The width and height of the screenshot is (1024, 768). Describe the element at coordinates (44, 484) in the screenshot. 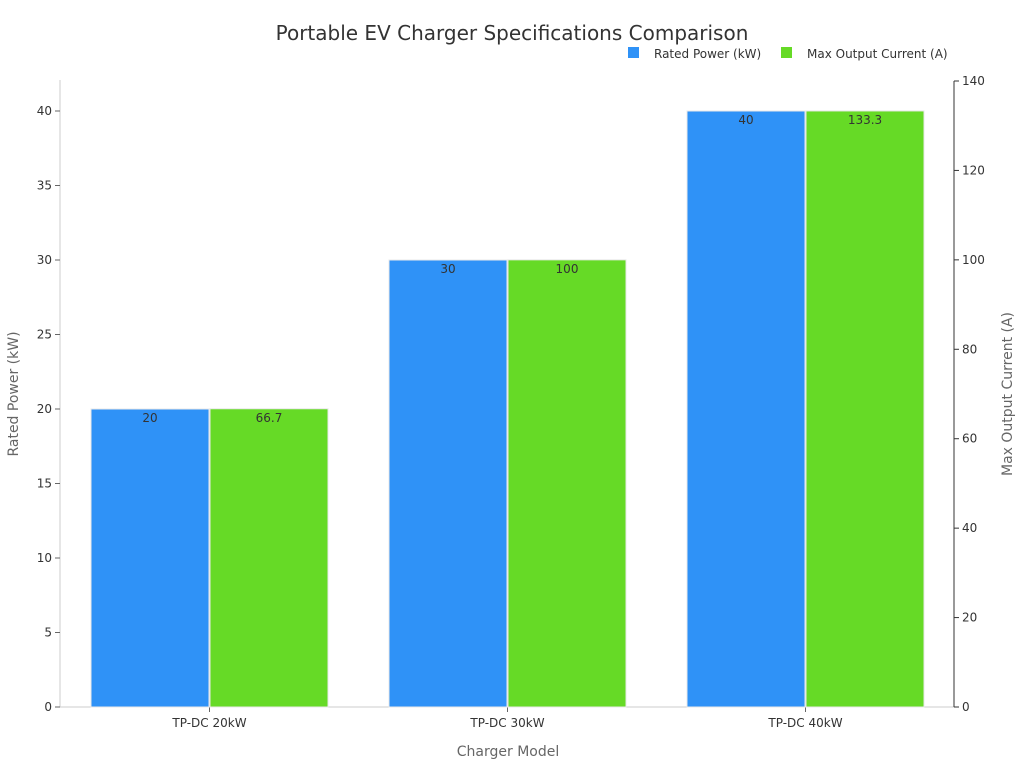

I see `y-tick-label: 15` at that location.